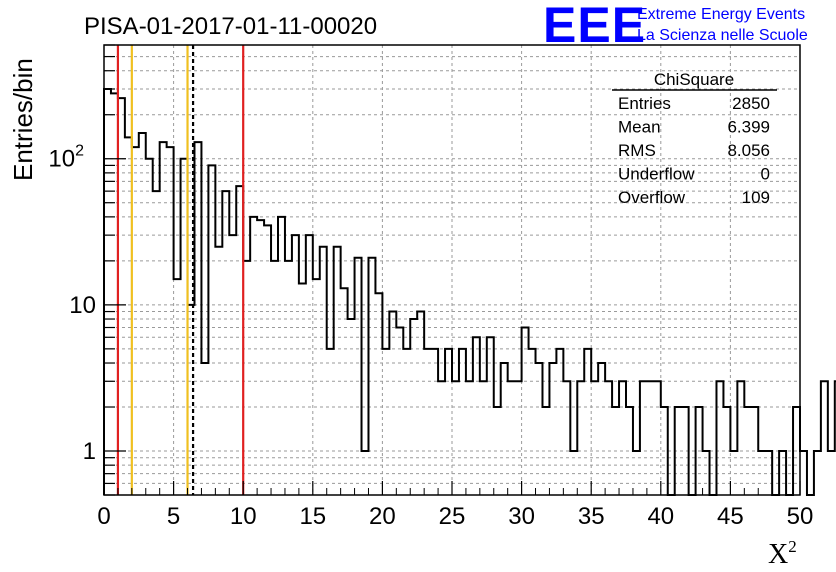 This screenshot has height=572, width=836. I want to click on logo-text: EEE, so click(594, 26).